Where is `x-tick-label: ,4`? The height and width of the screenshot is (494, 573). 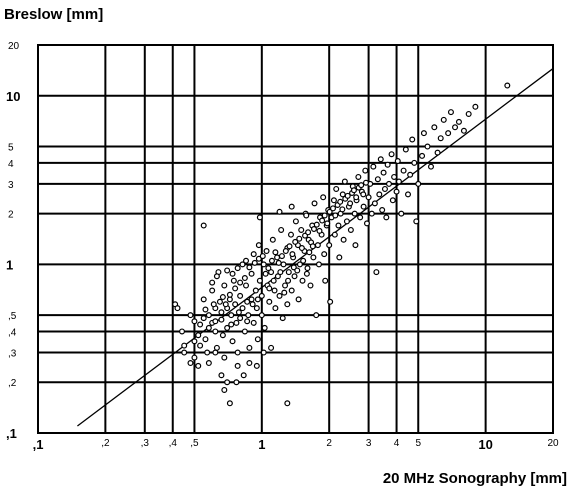
x-tick-label: ,4 is located at coordinates (173, 443).